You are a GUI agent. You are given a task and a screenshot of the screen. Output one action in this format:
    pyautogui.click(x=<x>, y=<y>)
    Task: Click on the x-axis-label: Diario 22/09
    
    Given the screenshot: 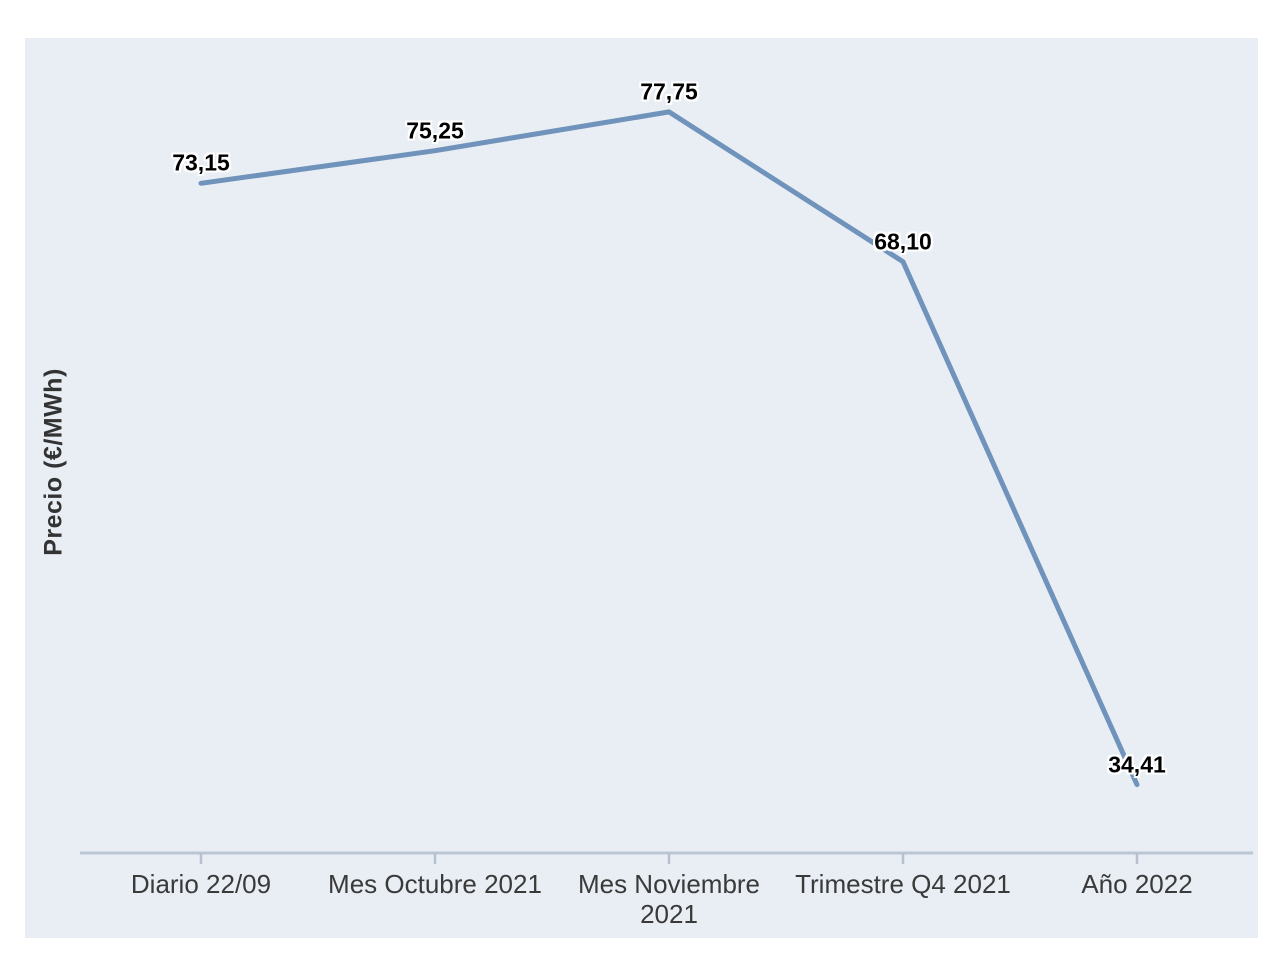 What is the action you would take?
    pyautogui.click(x=201, y=884)
    